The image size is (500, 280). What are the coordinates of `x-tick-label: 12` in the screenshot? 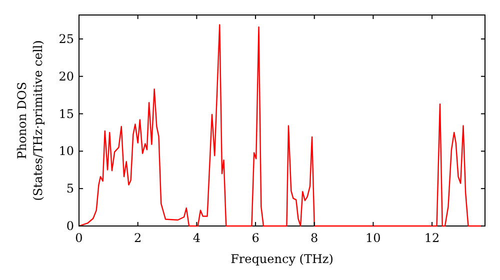 It's located at (432, 238).